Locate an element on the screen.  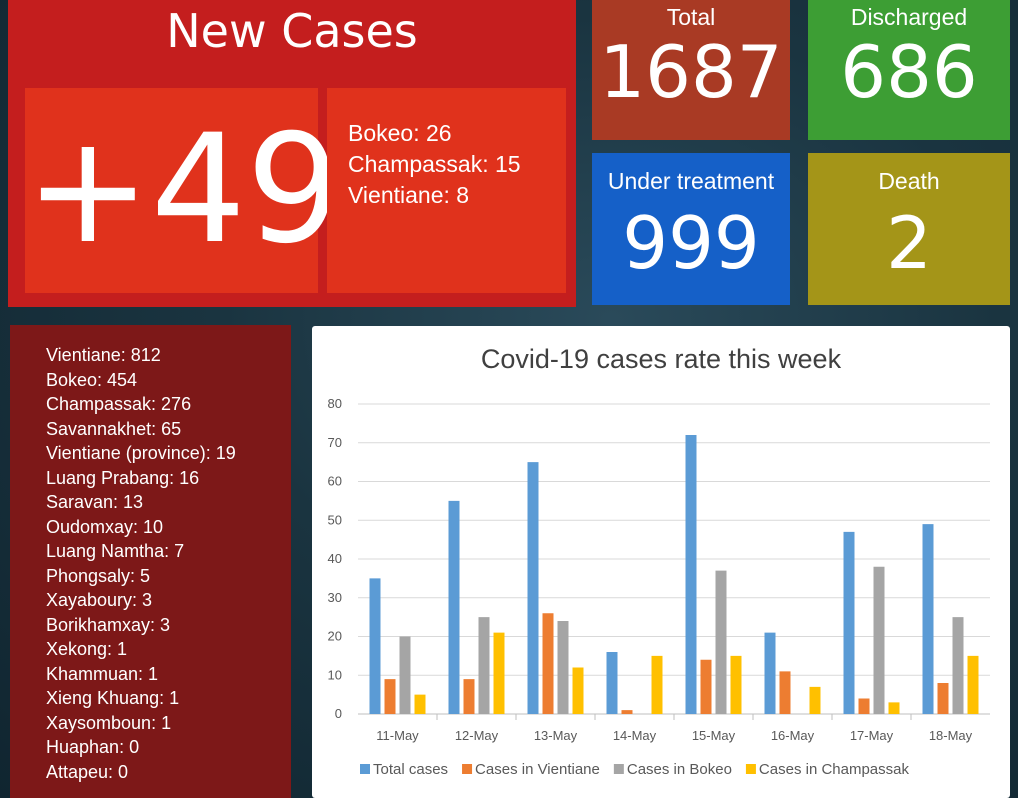
discharged-value: 686 is located at coordinates (909, 72).